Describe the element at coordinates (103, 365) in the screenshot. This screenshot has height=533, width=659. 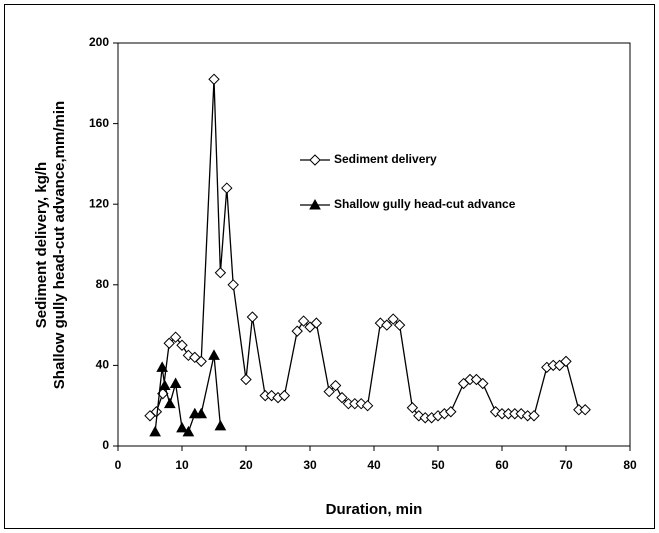
I see `y-tick-label: 40` at that location.